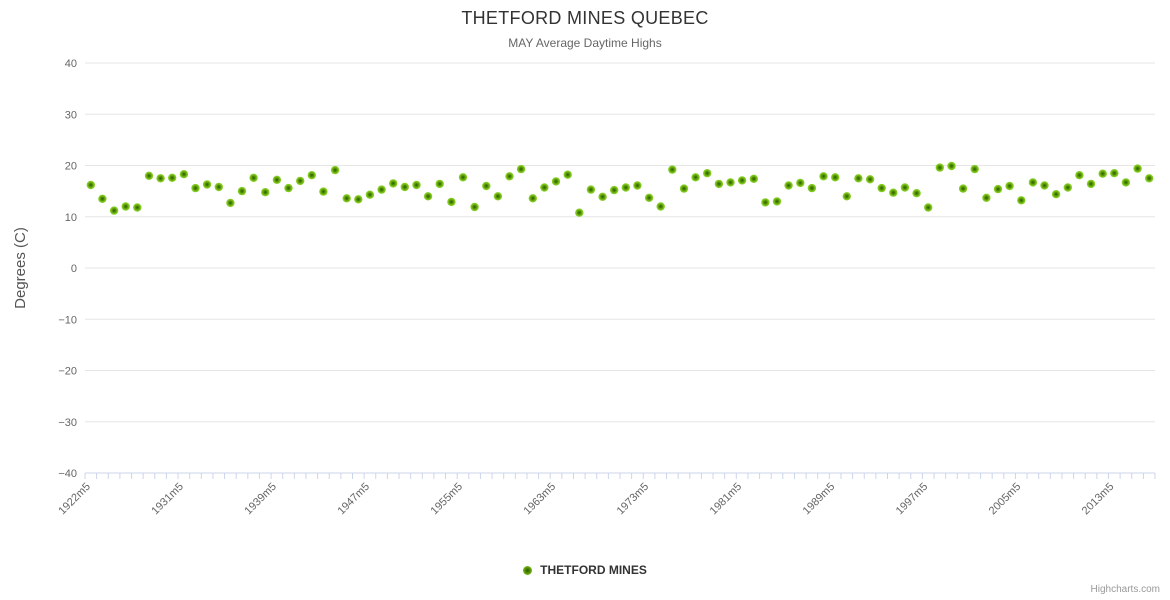 The width and height of the screenshot is (1170, 600). What do you see at coordinates (1079, 175) in the screenshot?
I see `data-point: 2010m5: 18.1` at bounding box center [1079, 175].